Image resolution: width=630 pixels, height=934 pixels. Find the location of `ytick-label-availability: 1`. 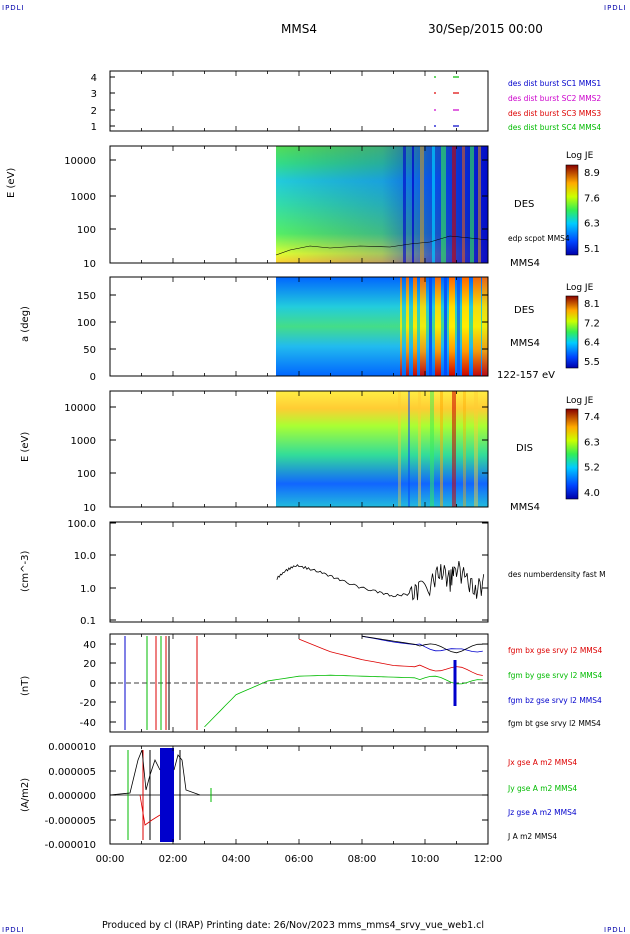

ytick-label-availability: 1 is located at coordinates (94, 127).